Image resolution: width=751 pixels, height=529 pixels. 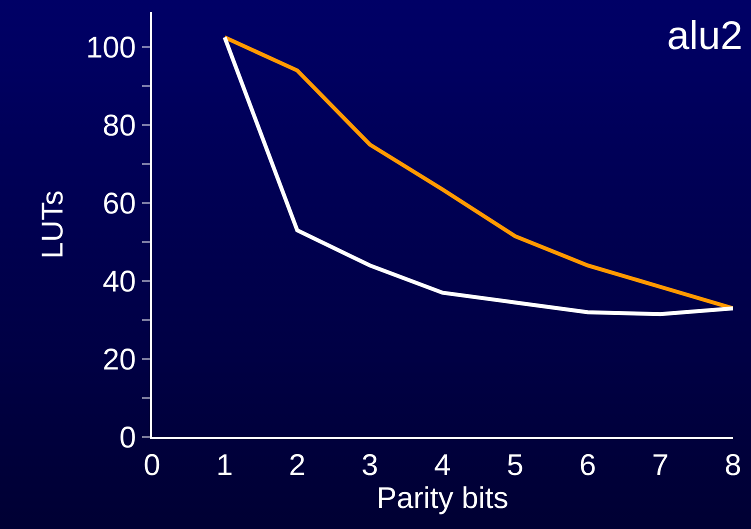 I want to click on annotation: alu2, so click(x=705, y=36).